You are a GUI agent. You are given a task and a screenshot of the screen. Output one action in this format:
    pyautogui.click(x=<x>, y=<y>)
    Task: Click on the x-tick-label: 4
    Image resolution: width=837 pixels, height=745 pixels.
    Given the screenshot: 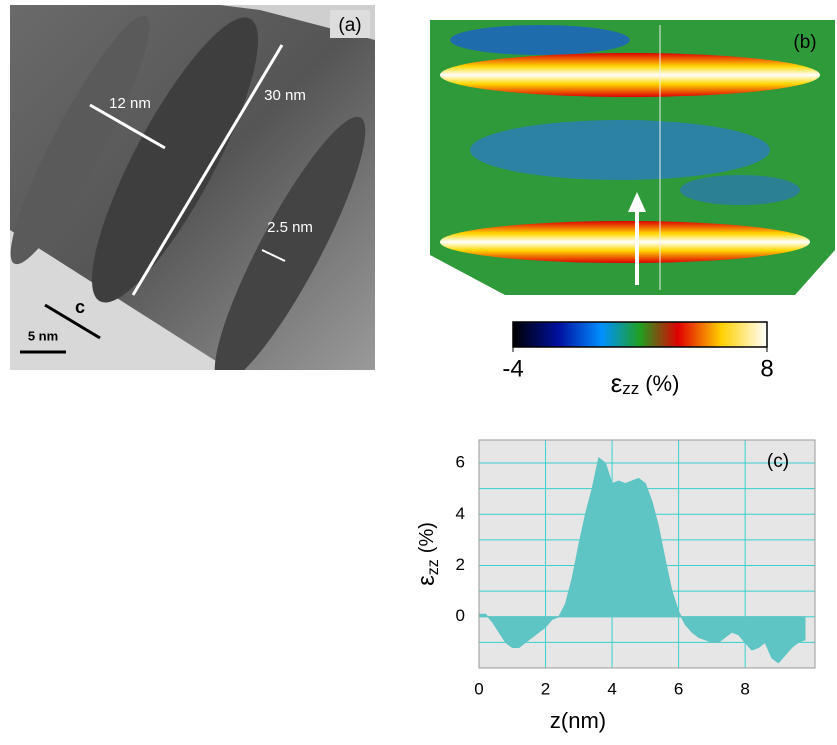 What is the action you would take?
    pyautogui.click(x=611, y=688)
    